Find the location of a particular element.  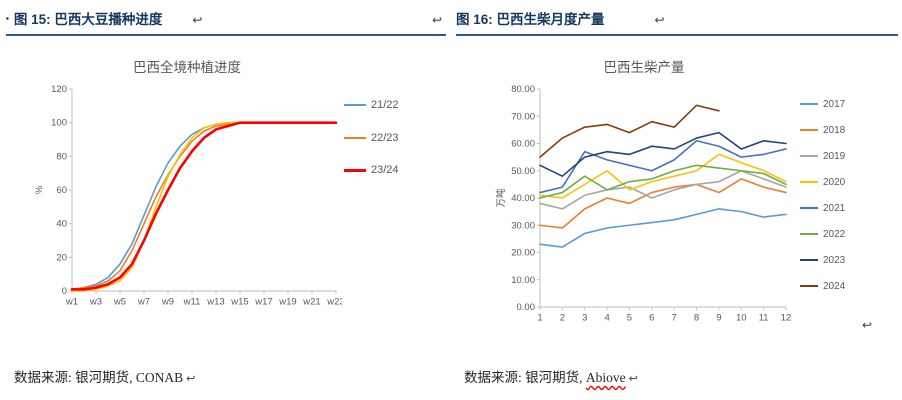

y-tick-label: 30.00 is located at coordinates (523, 225).